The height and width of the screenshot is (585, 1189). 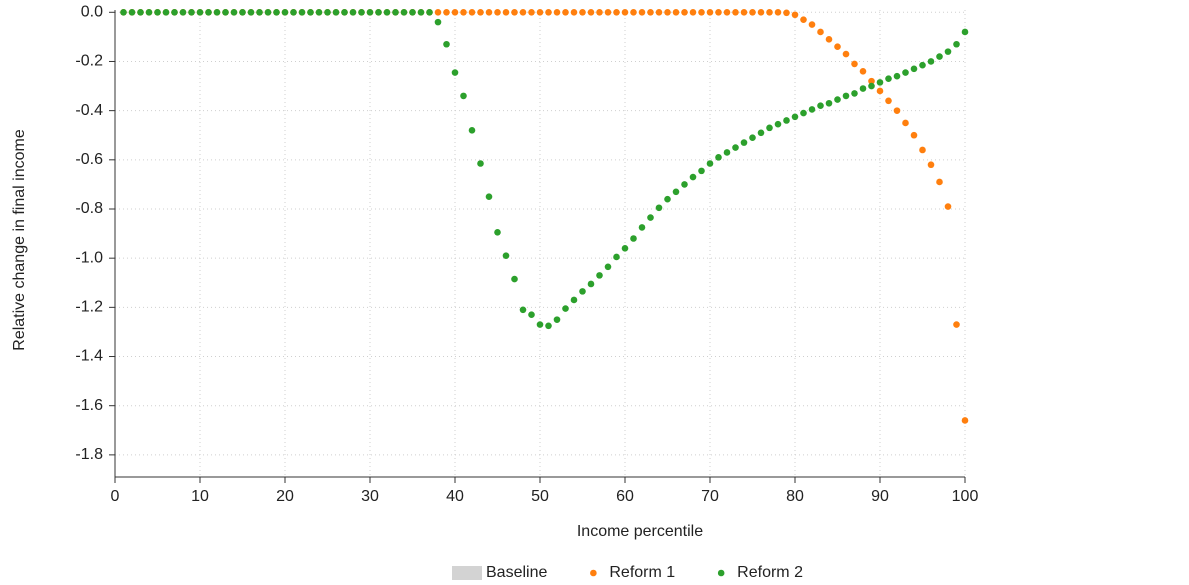 I want to click on y-tick-label: -1.8, so click(x=89, y=454).